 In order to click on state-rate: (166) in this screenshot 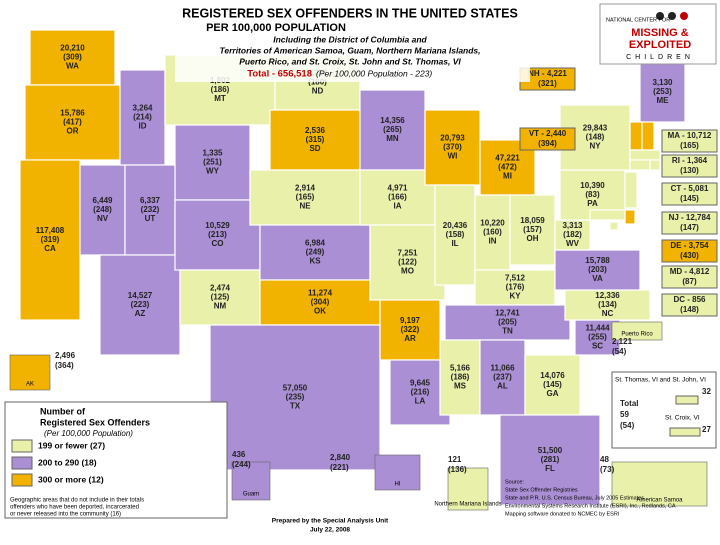, I will do `click(397, 197)`.